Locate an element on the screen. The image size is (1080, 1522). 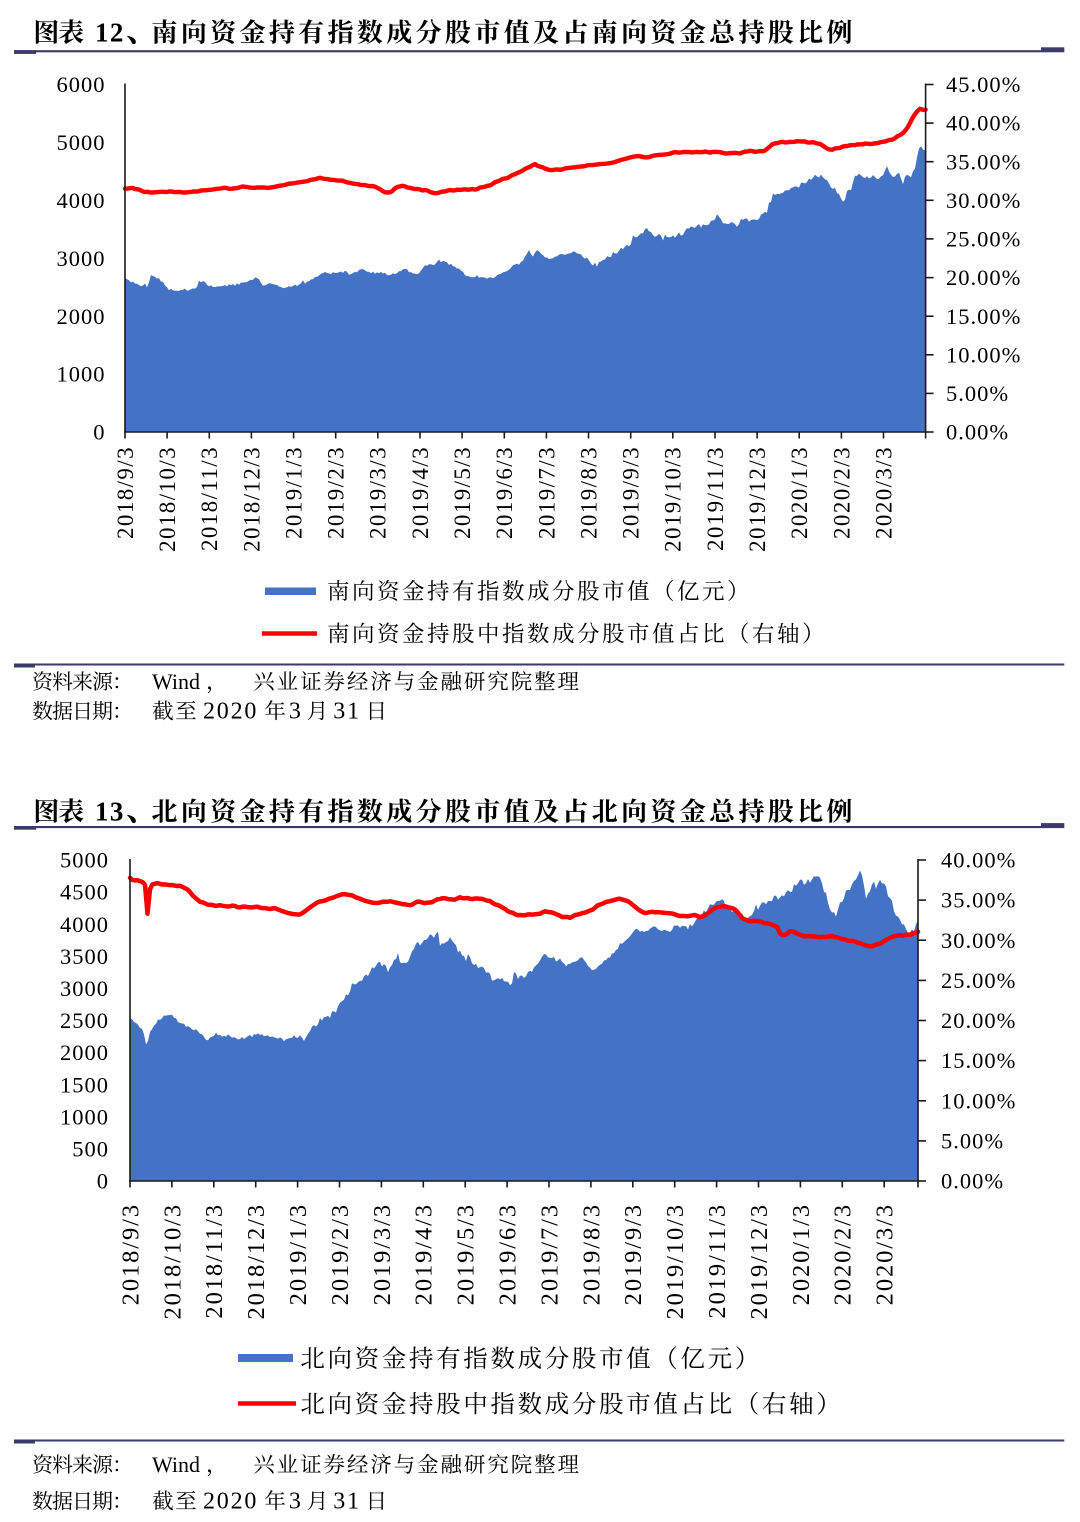
svg-text: 3500 is located at coordinates (84, 956).